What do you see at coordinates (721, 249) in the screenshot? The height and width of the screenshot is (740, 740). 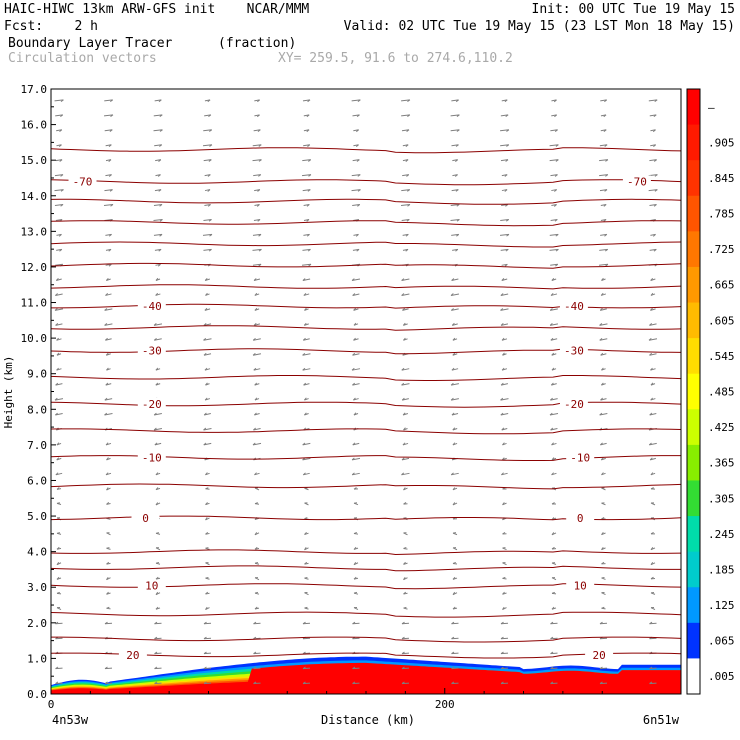 I see `colorbar-label: .725` at bounding box center [721, 249].